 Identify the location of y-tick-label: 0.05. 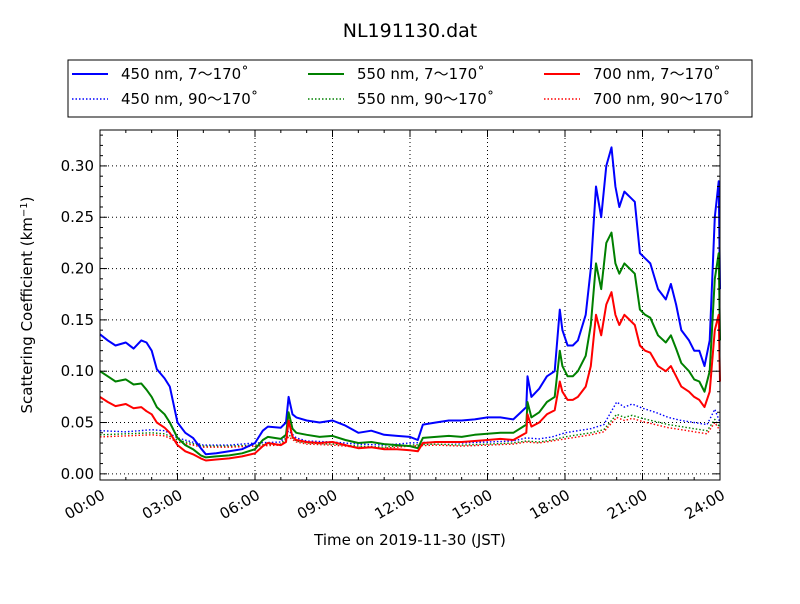
(77, 423).